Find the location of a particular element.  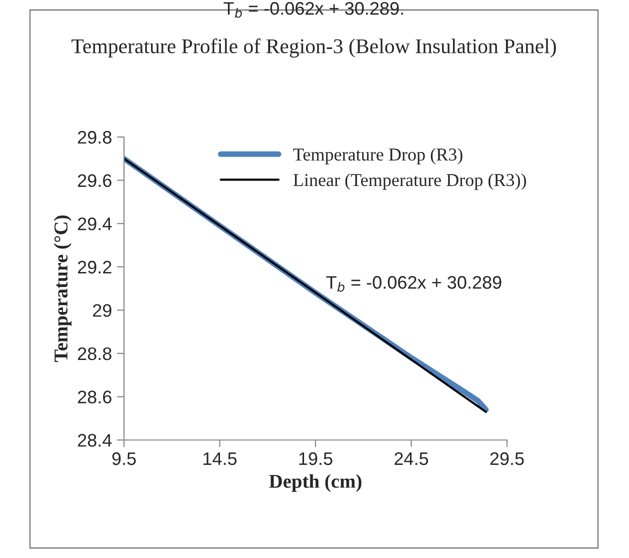

x-tick-label: 24.5 is located at coordinates (411, 459).